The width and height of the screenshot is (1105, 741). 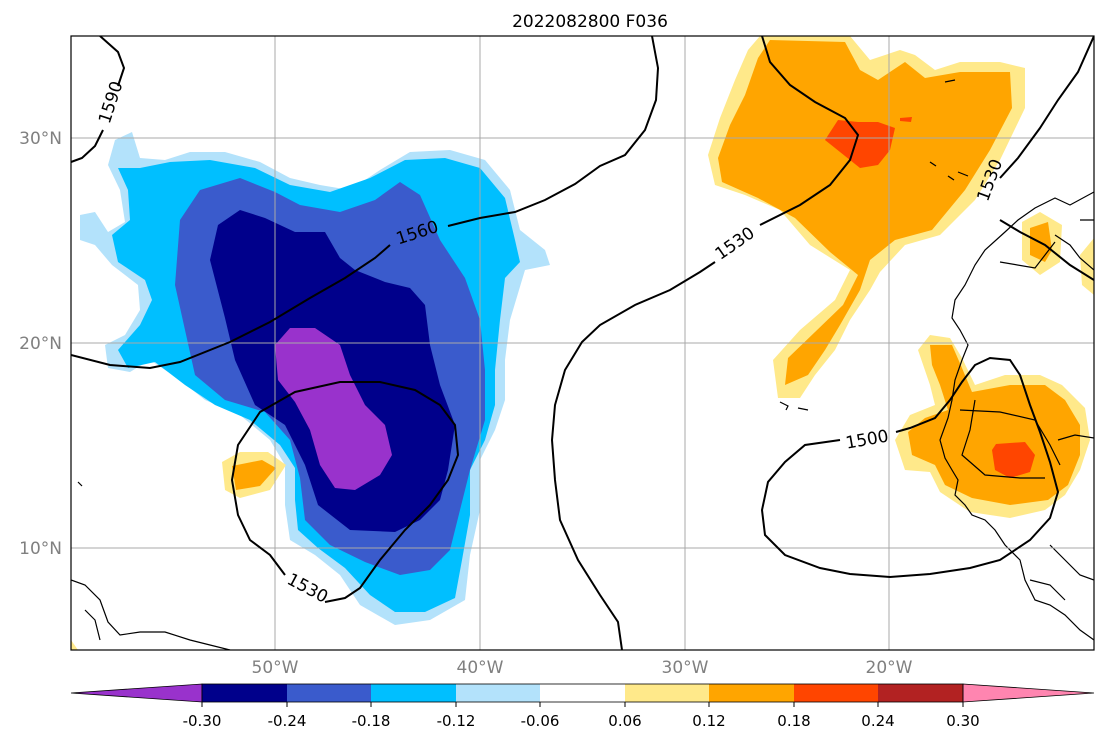 What do you see at coordinates (624, 721) in the screenshot?
I see `colorbar-label: 0.06` at bounding box center [624, 721].